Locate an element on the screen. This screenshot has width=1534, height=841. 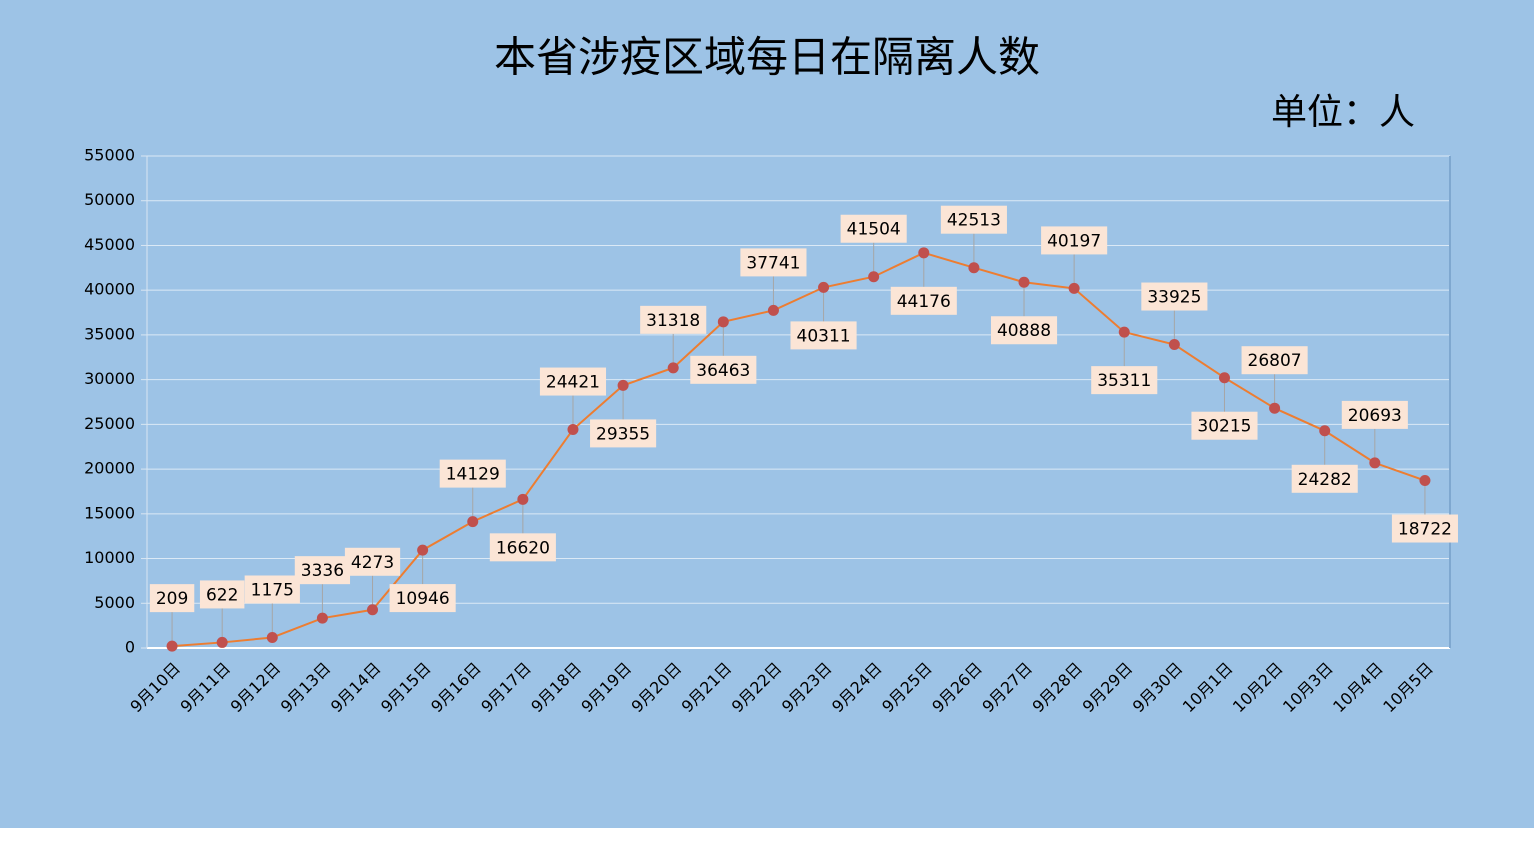
data-label: 41504 is located at coordinates (874, 230).